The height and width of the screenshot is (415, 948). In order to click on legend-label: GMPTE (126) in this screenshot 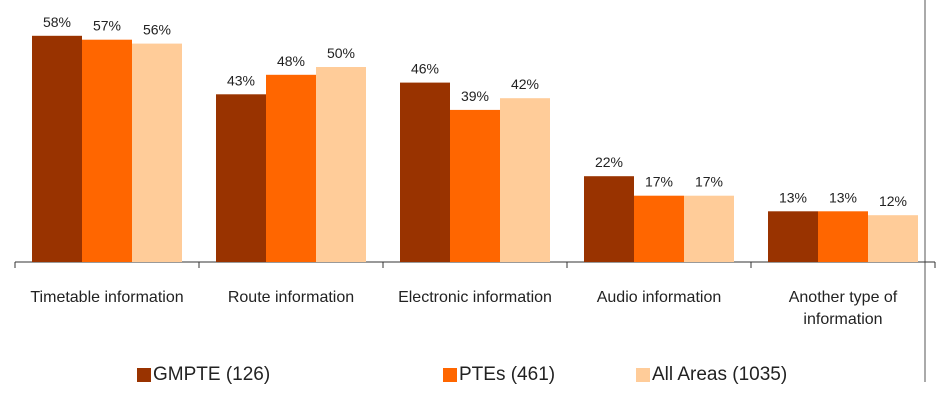, I will do `click(212, 374)`.